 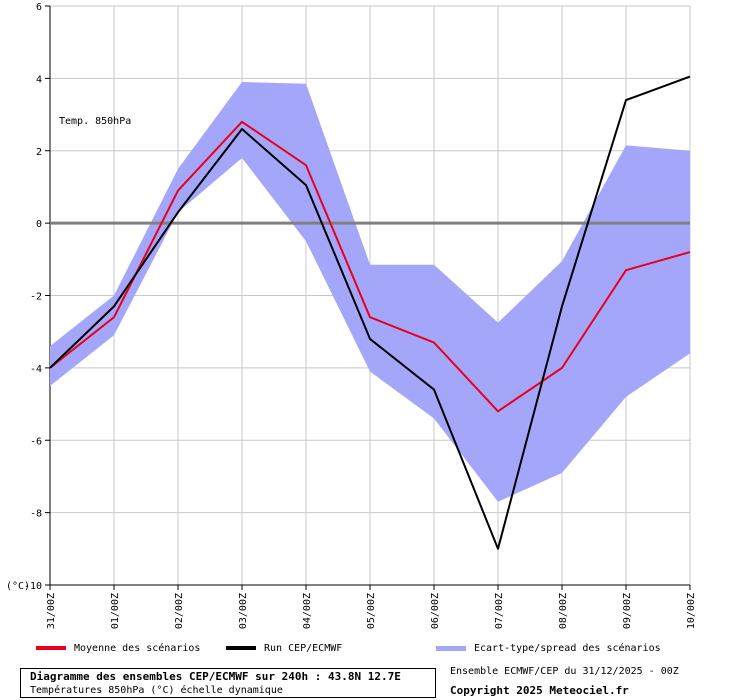 I want to click on y-unit-label: (°C), so click(x=18, y=586).